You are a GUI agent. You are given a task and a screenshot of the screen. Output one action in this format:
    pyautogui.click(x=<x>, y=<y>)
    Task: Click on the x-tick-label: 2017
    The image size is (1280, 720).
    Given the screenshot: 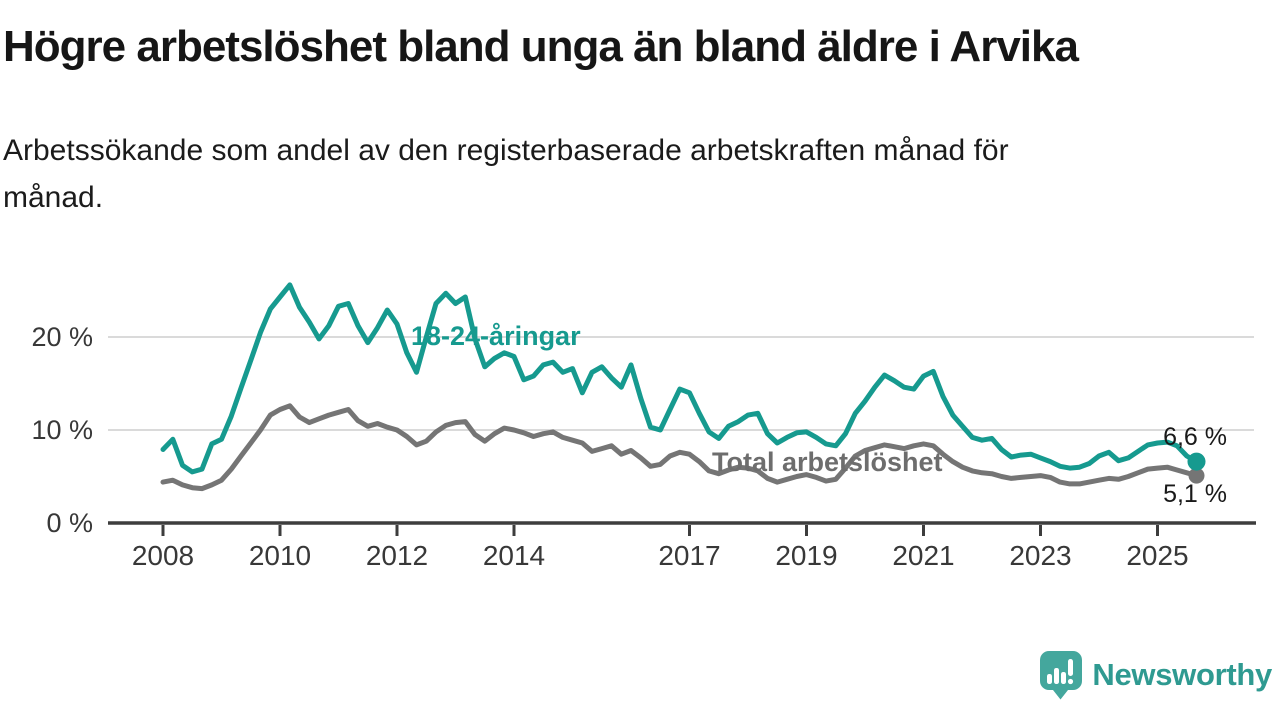 What is the action you would take?
    pyautogui.click(x=689, y=555)
    